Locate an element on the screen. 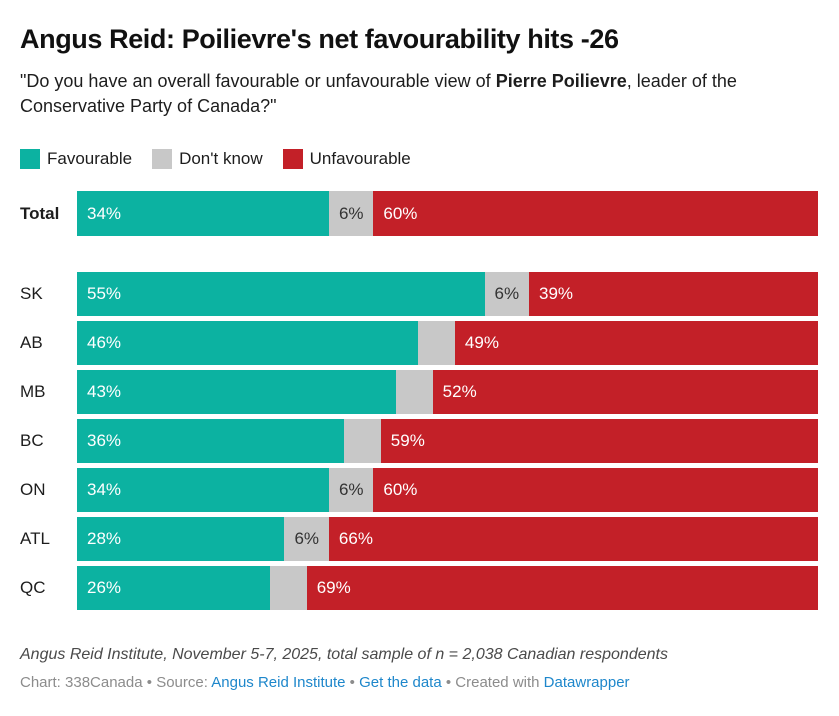  bar-track: 28% 6% 66% is located at coordinates (447, 539).